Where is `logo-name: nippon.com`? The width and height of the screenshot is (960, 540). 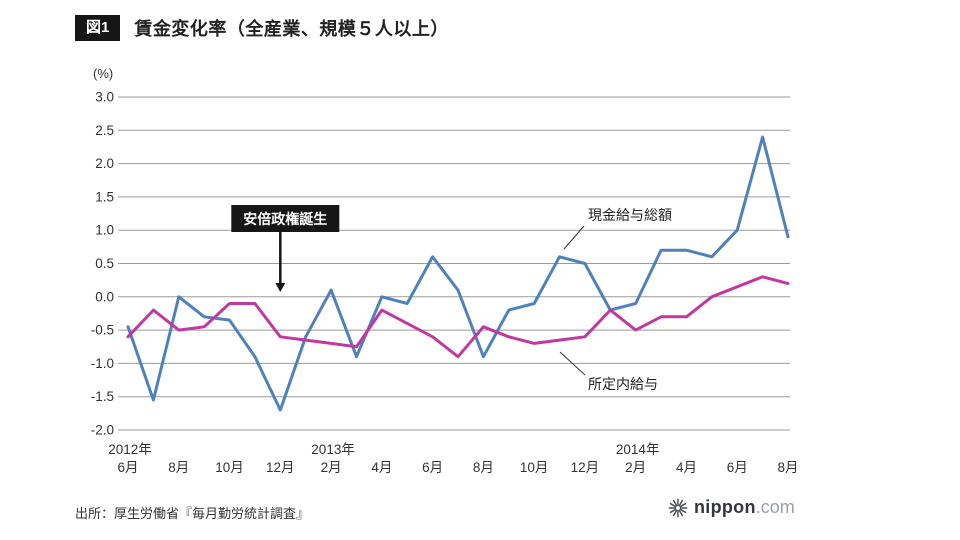
logo-name: nippon.com is located at coordinates (744, 507).